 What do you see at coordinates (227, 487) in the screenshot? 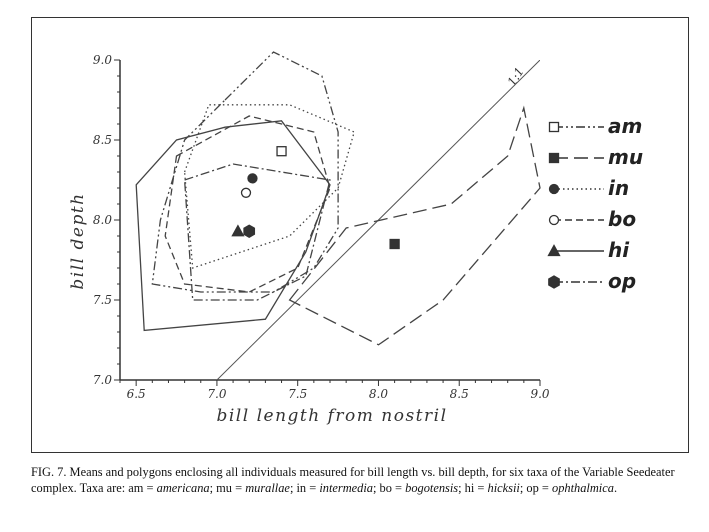
I see `caption-text-sep: ; mu =` at bounding box center [227, 487].